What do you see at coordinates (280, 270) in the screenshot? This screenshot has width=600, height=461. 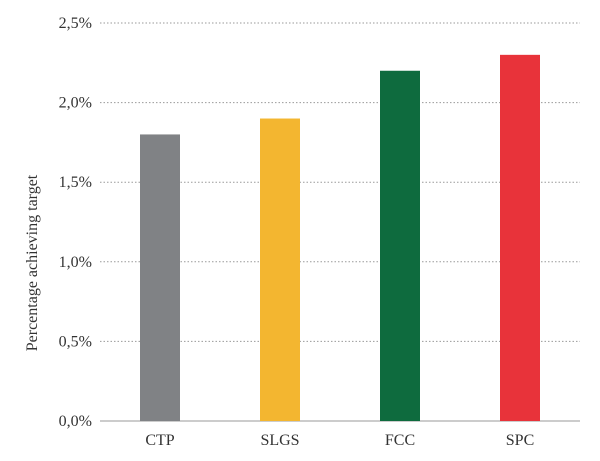 I see `bar-slgs` at bounding box center [280, 270].